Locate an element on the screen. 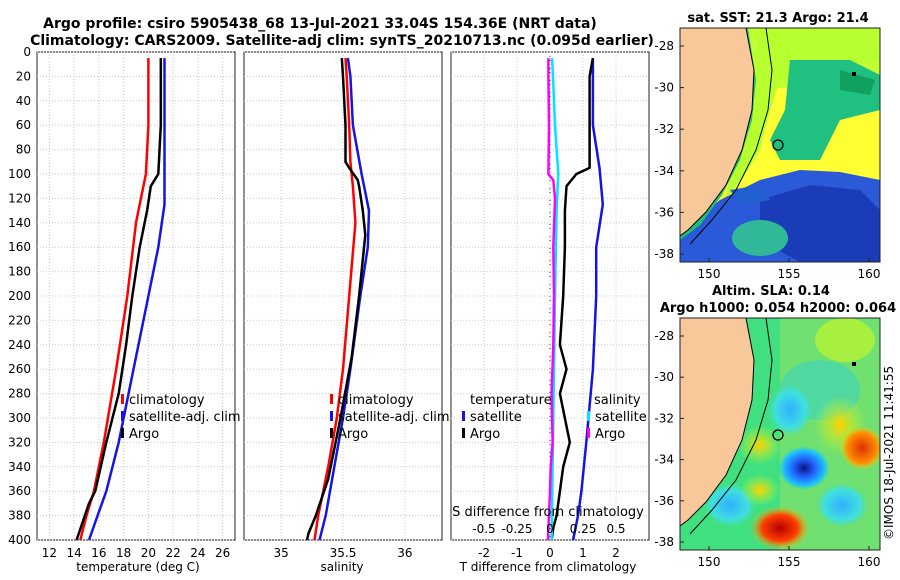 The width and height of the screenshot is (900, 580). sst-warm-band is located at coordinates (802, 114).